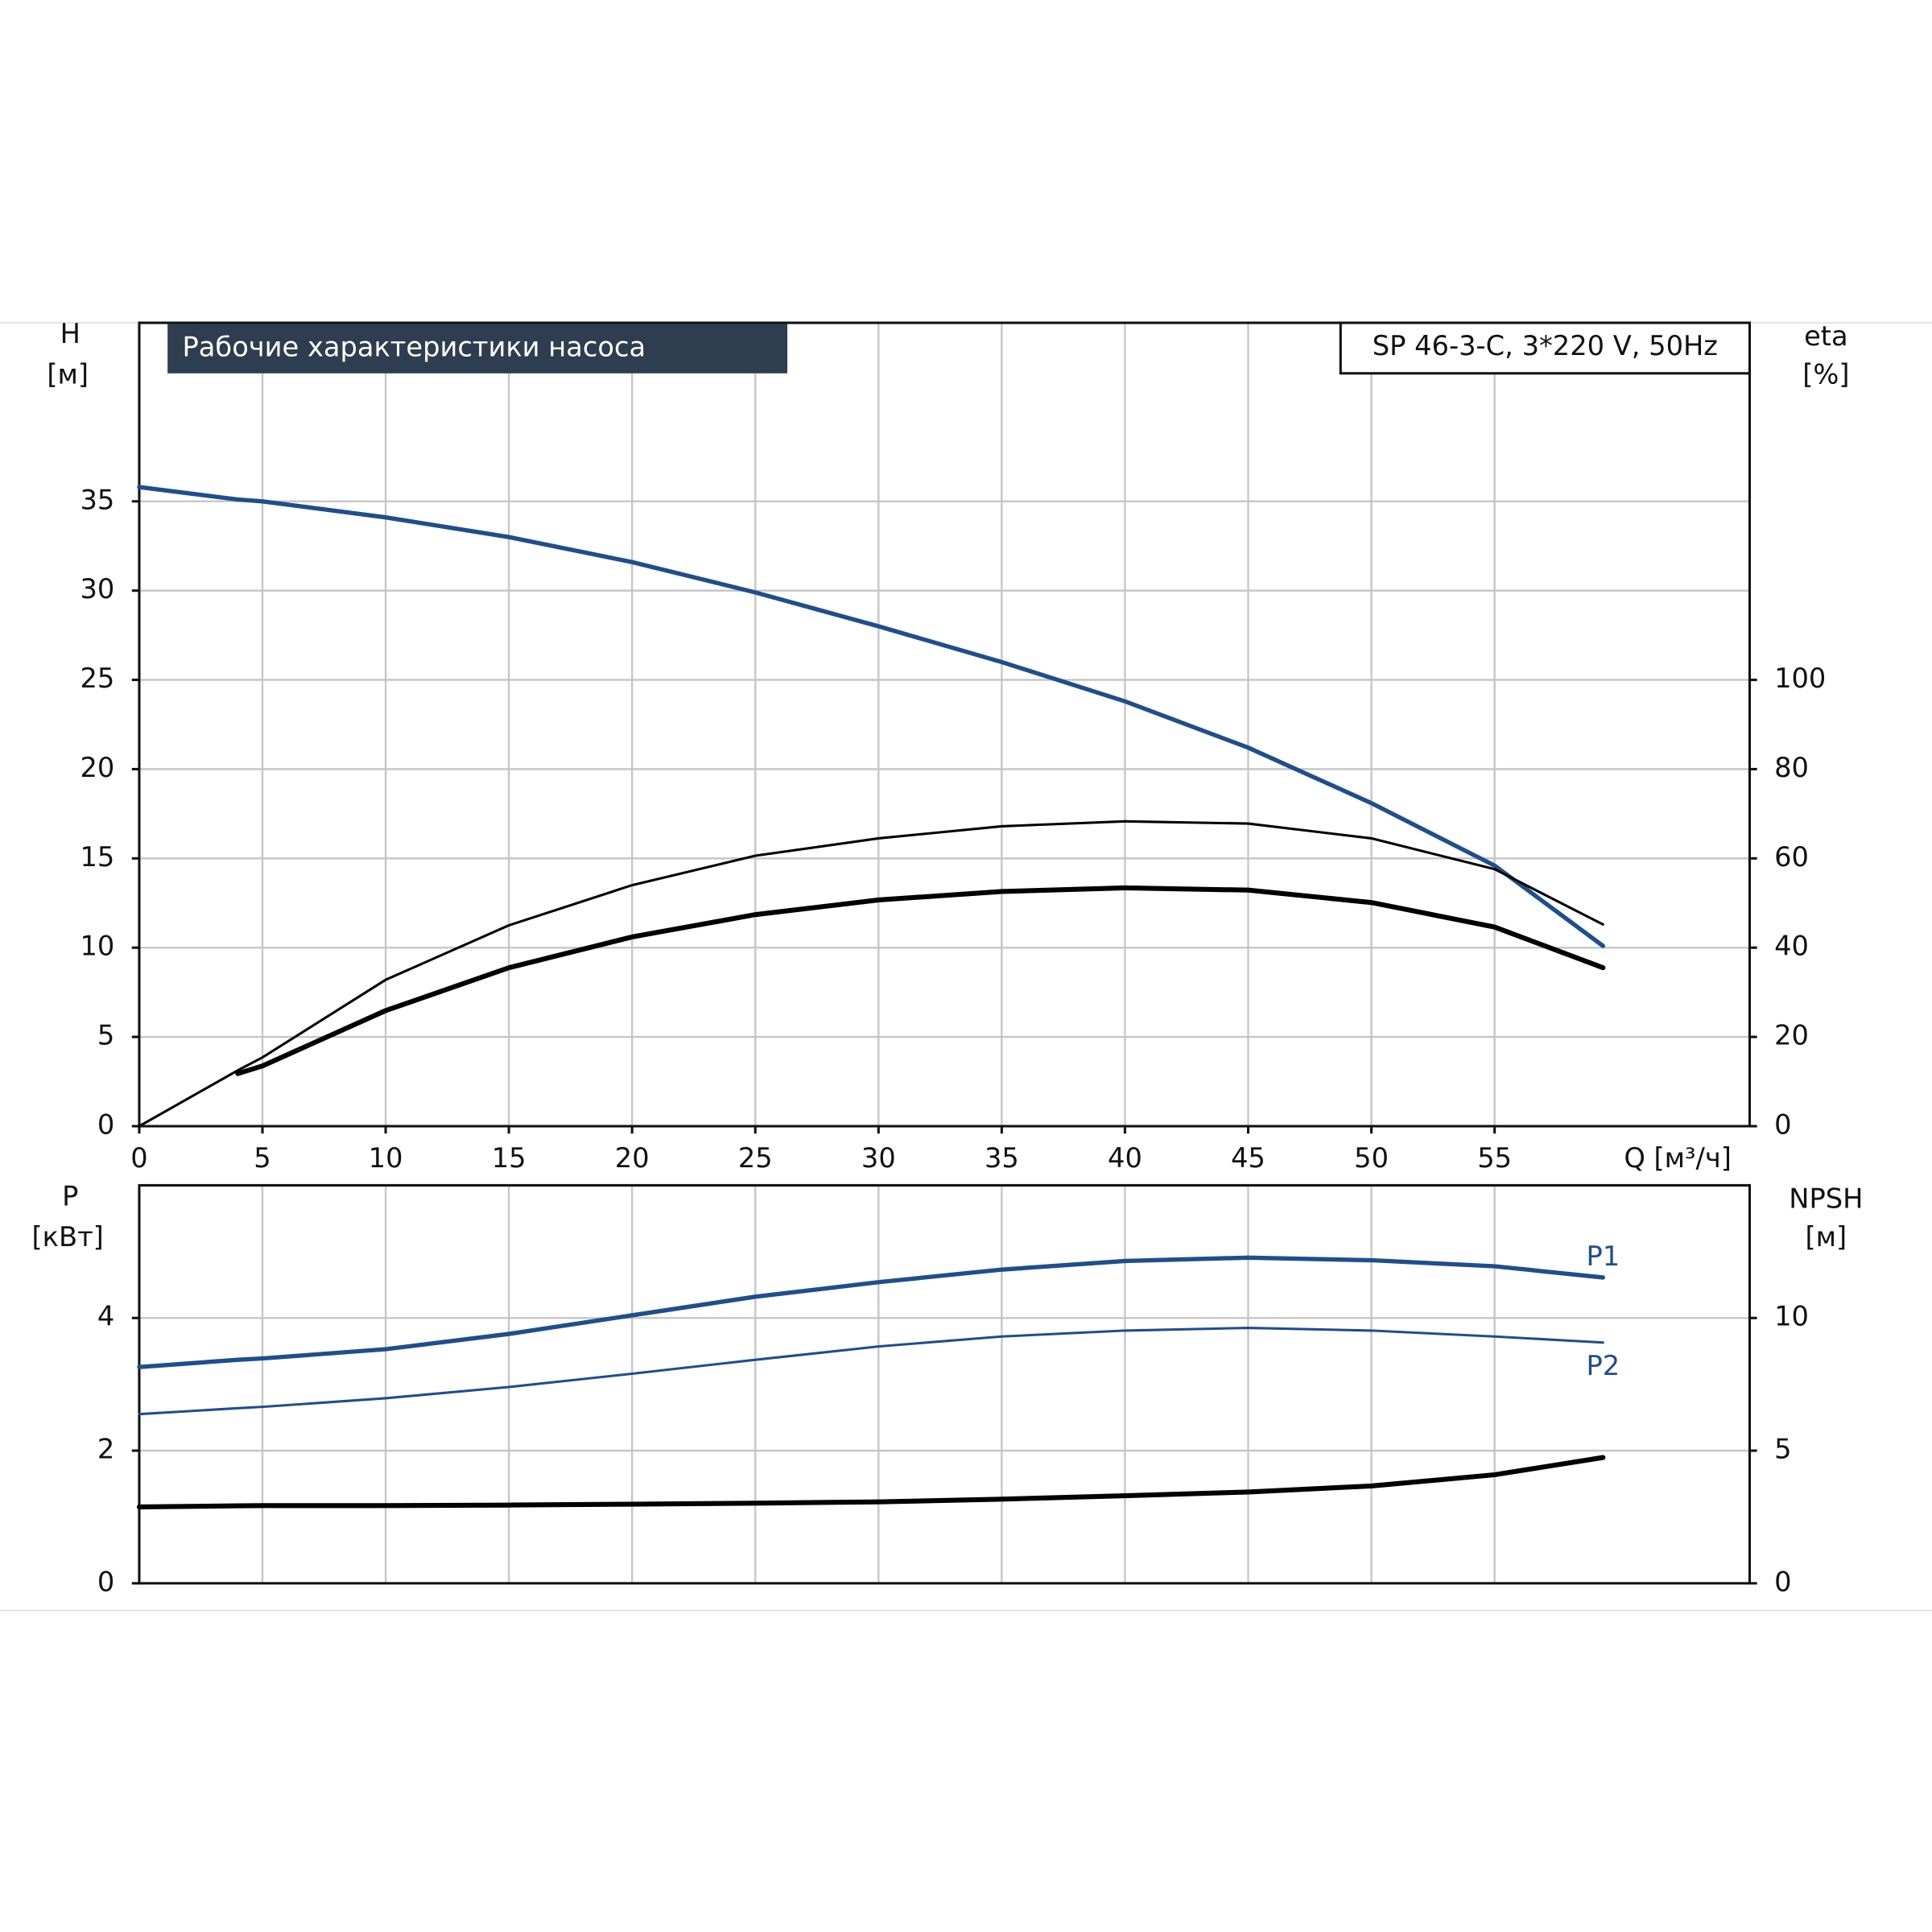 Image resolution: width=1932 pixels, height=1932 pixels. I want to click on chart-subtitle: SP 46-3-C, 3*220 V, 50Hz, so click(1545, 345).